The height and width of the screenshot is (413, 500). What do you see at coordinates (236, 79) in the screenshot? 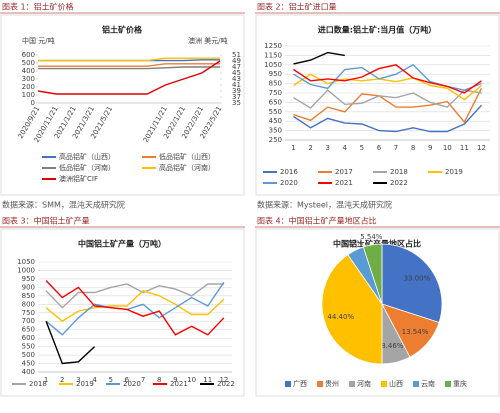
I see `y2-tick-label: 43` at bounding box center [236, 79].